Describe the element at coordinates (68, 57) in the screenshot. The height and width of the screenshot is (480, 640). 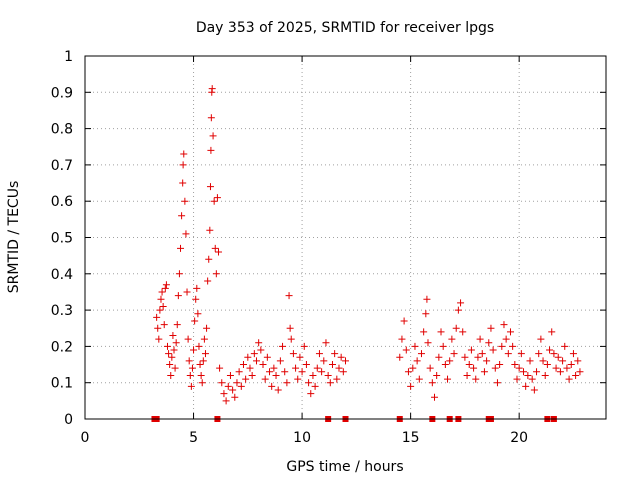
I see `y-tick-label: 1` at that location.